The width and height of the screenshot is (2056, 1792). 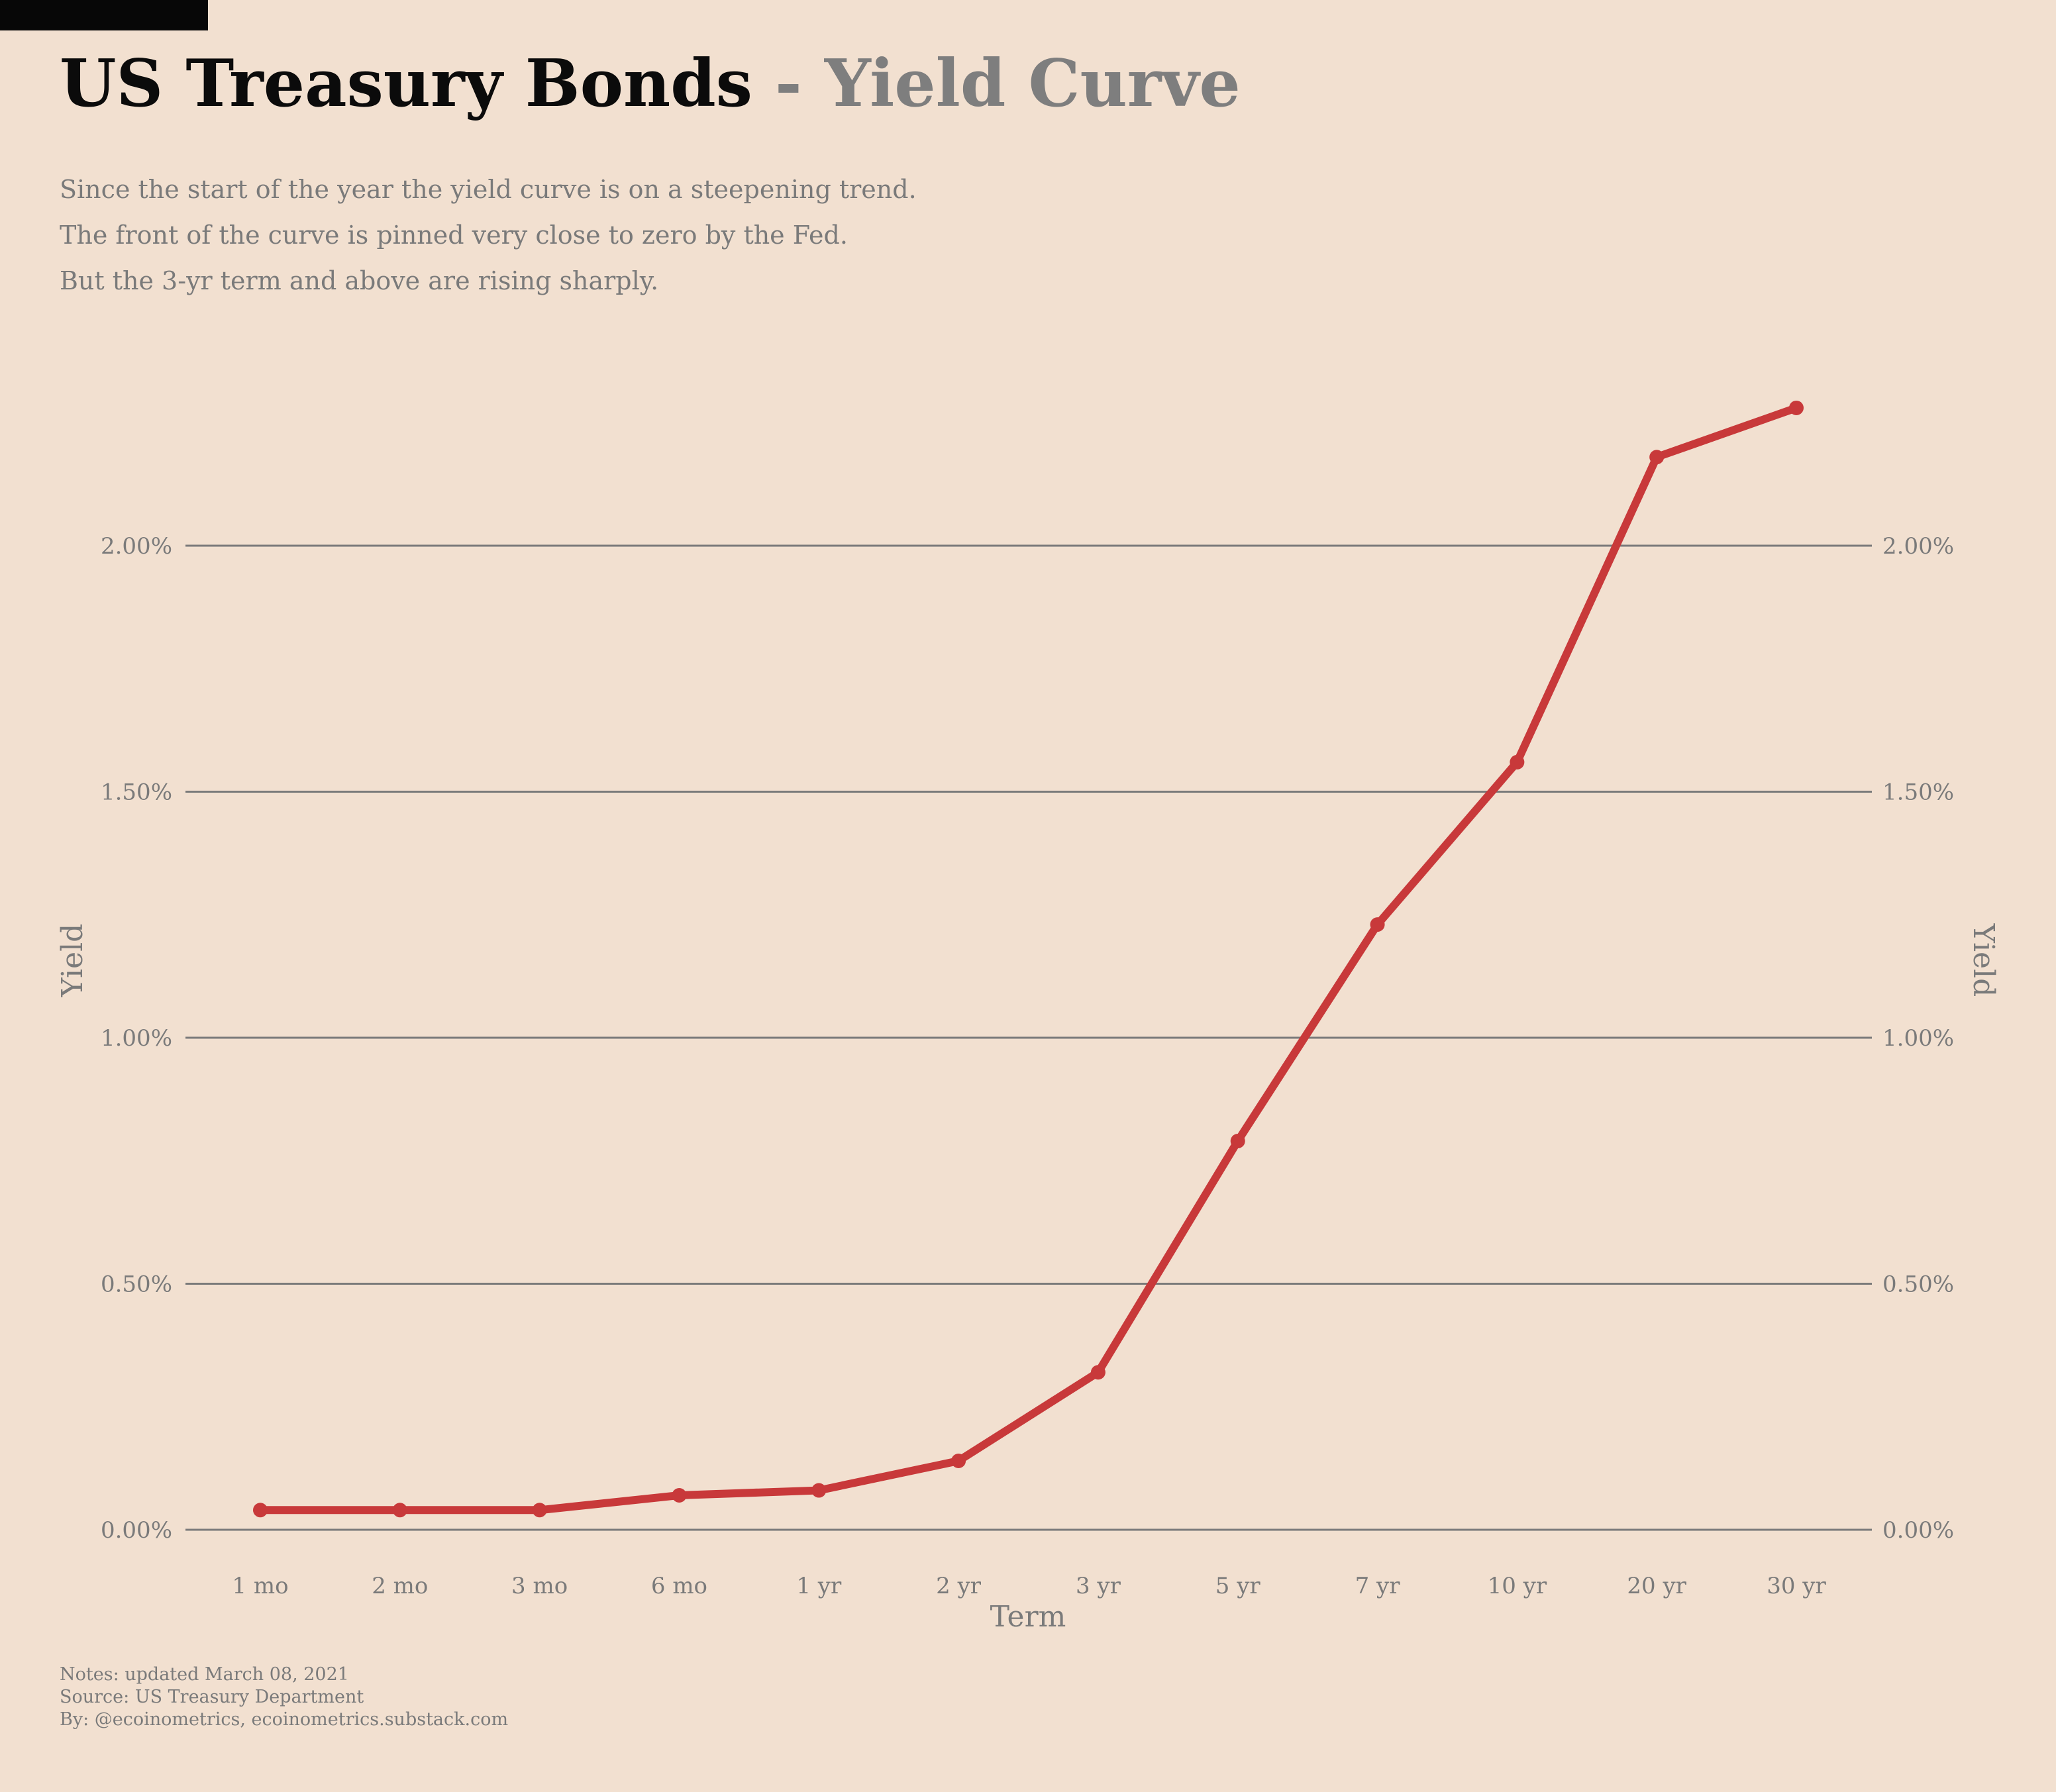 I want to click on x-axis-label: Term, so click(x=1028, y=1617).